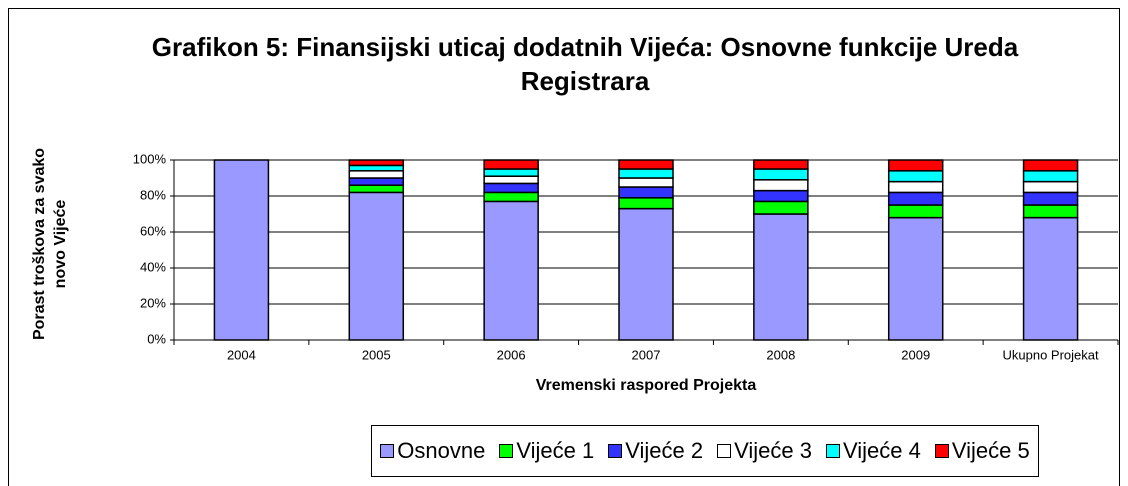  I want to click on x-tick-label: 2009, so click(915, 354).